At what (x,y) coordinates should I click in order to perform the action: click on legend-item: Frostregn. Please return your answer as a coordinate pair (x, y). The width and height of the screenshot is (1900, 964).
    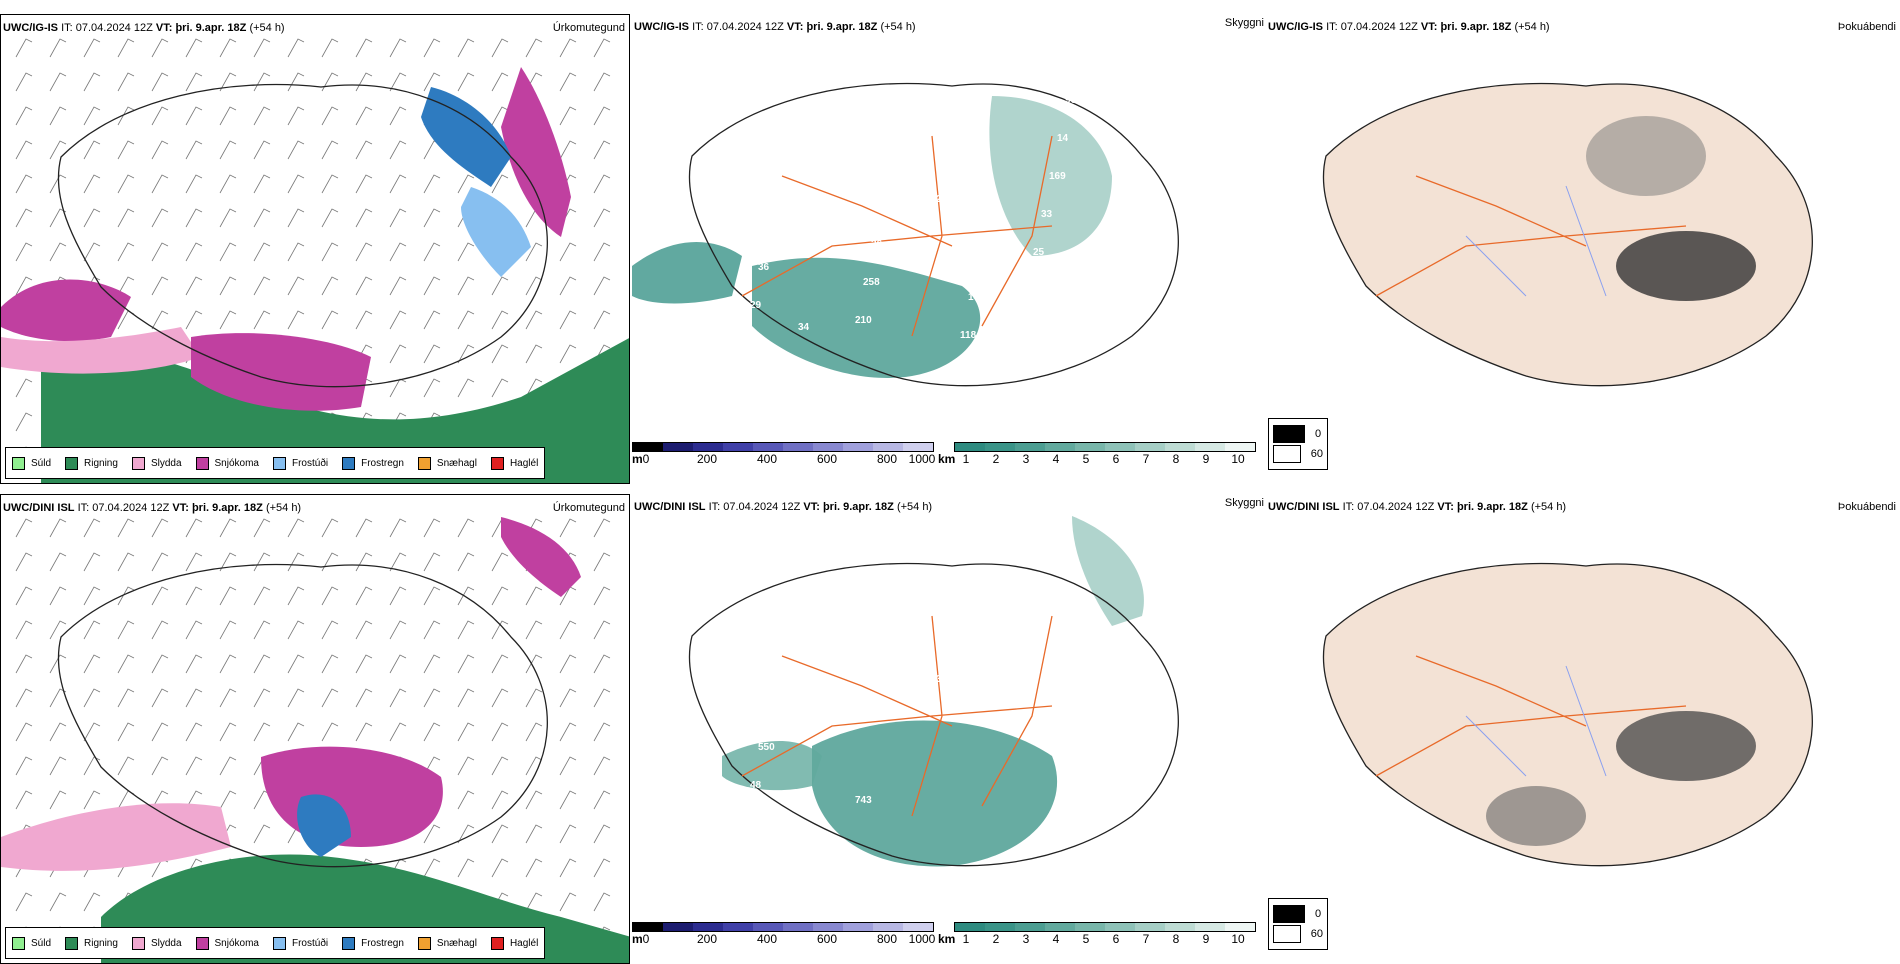
    Looking at the image, I should click on (373, 463).